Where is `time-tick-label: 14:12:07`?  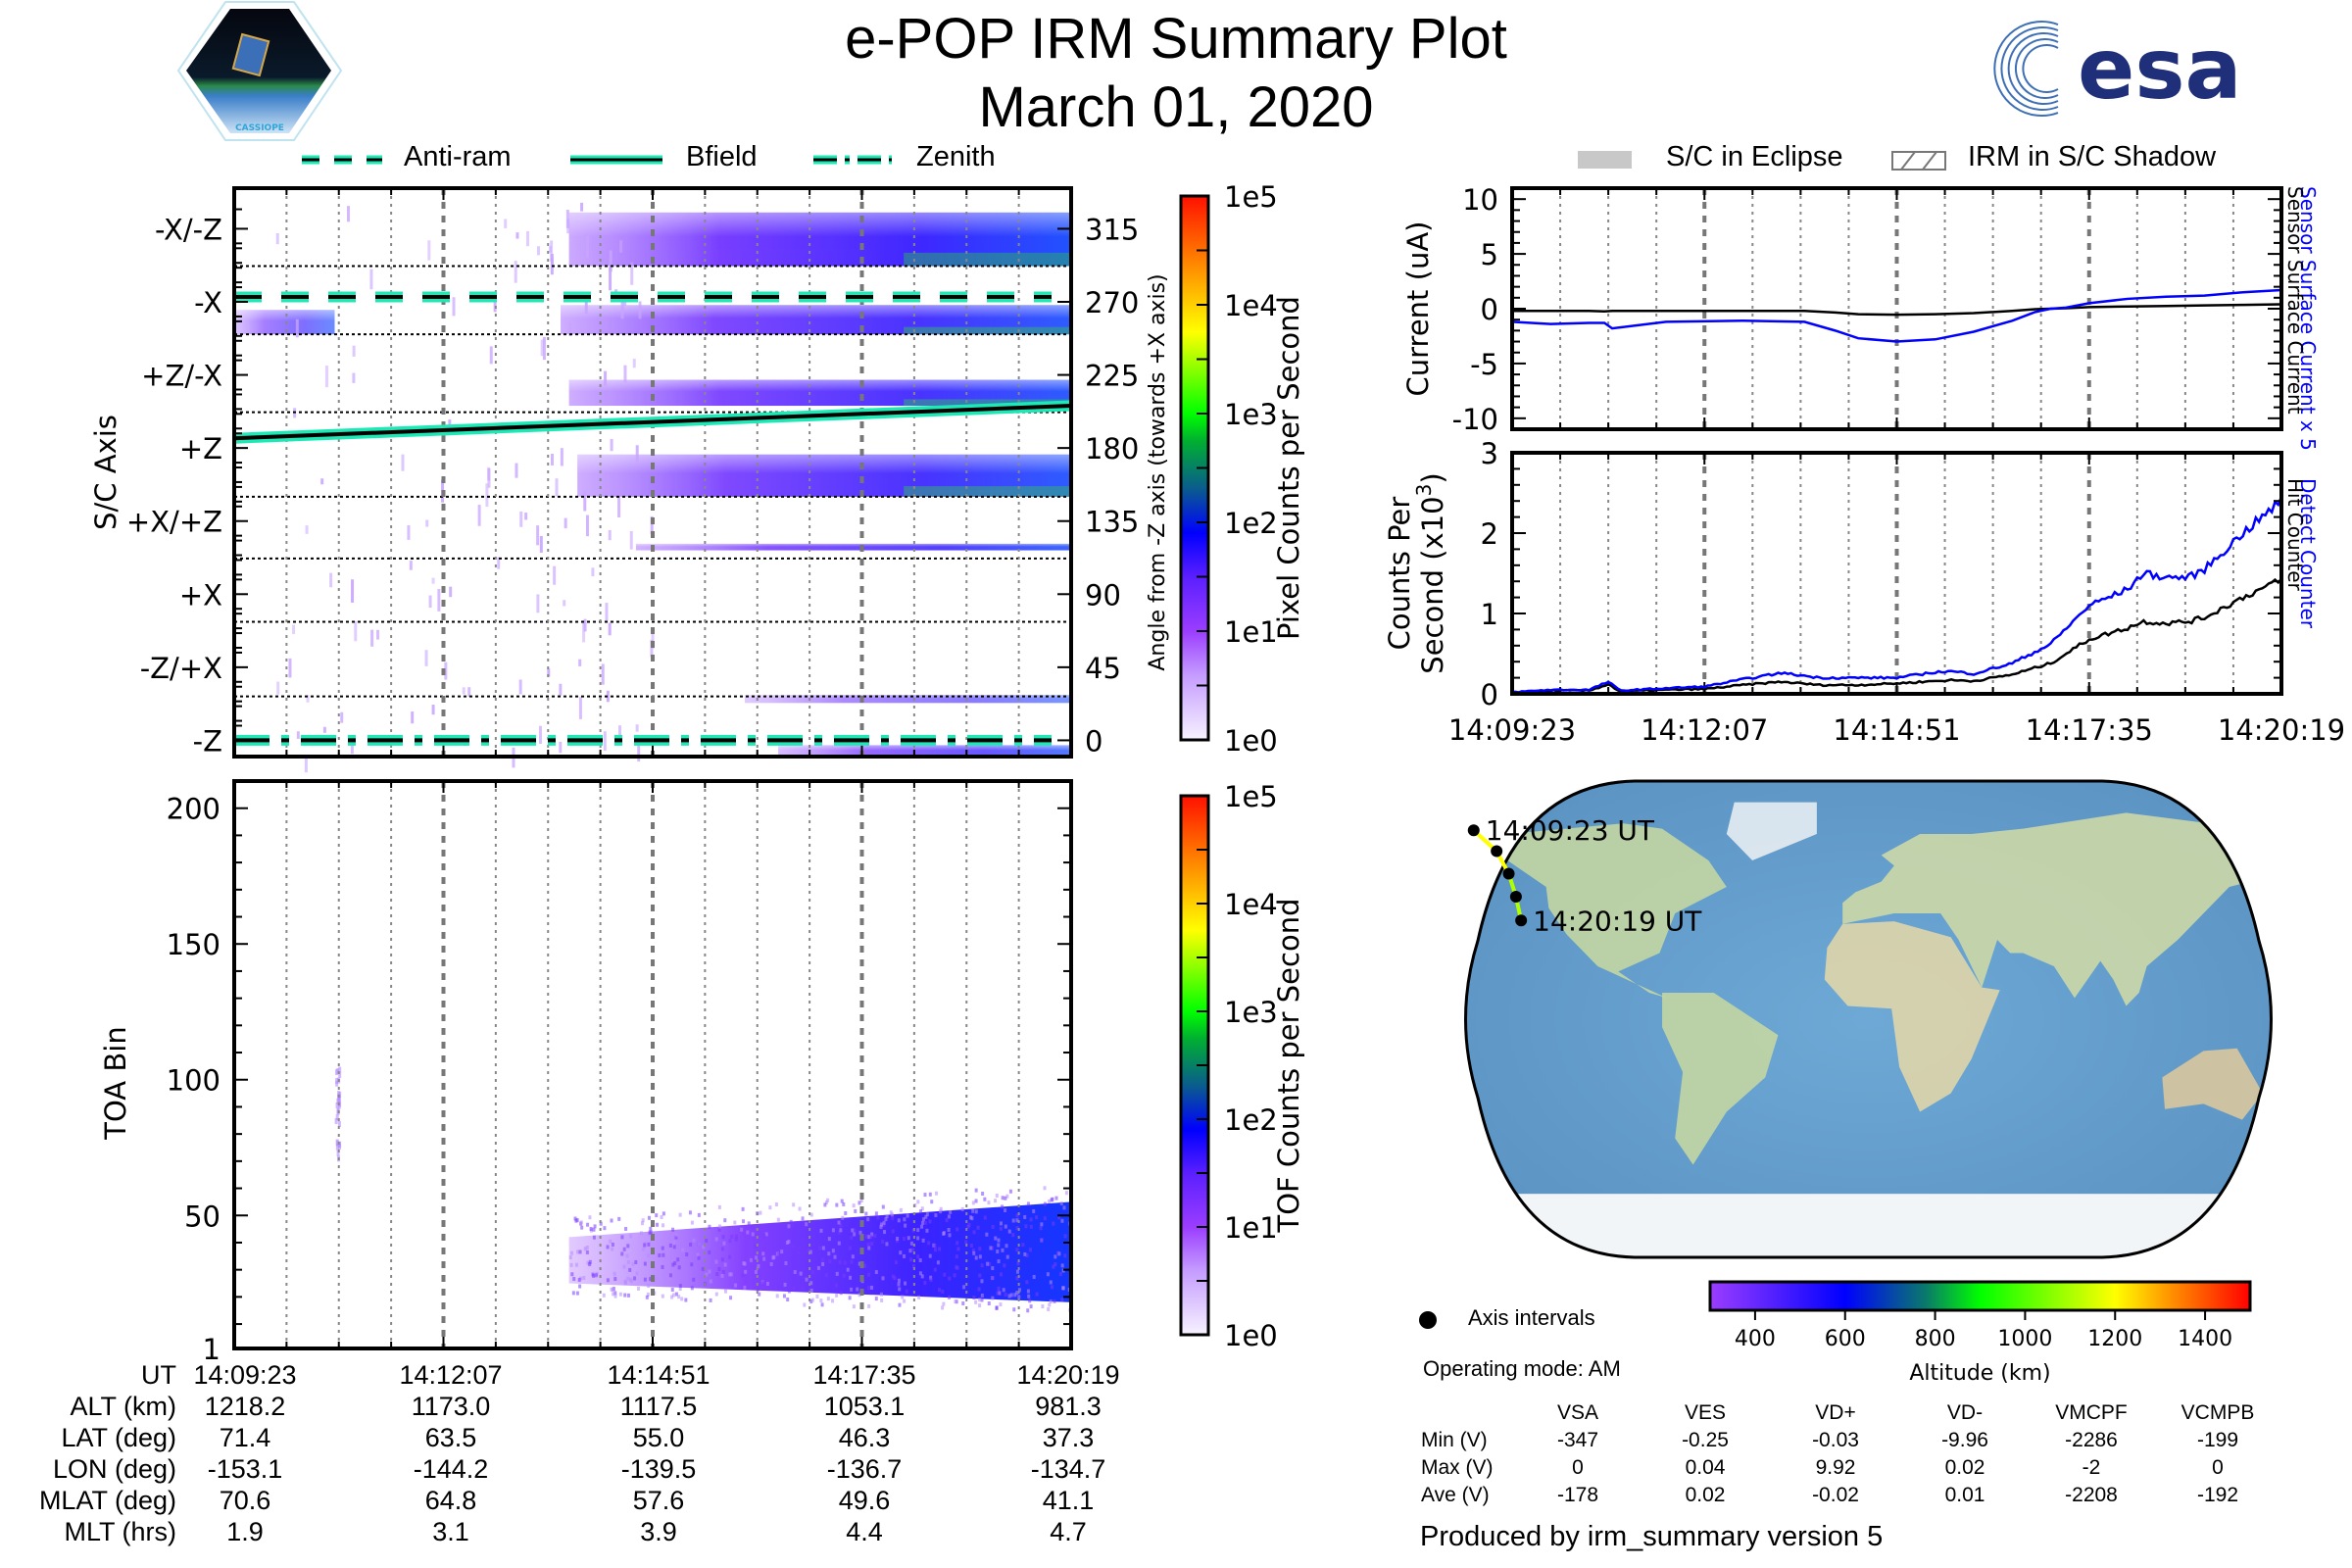 time-tick-label: 14:12:07 is located at coordinates (1704, 730).